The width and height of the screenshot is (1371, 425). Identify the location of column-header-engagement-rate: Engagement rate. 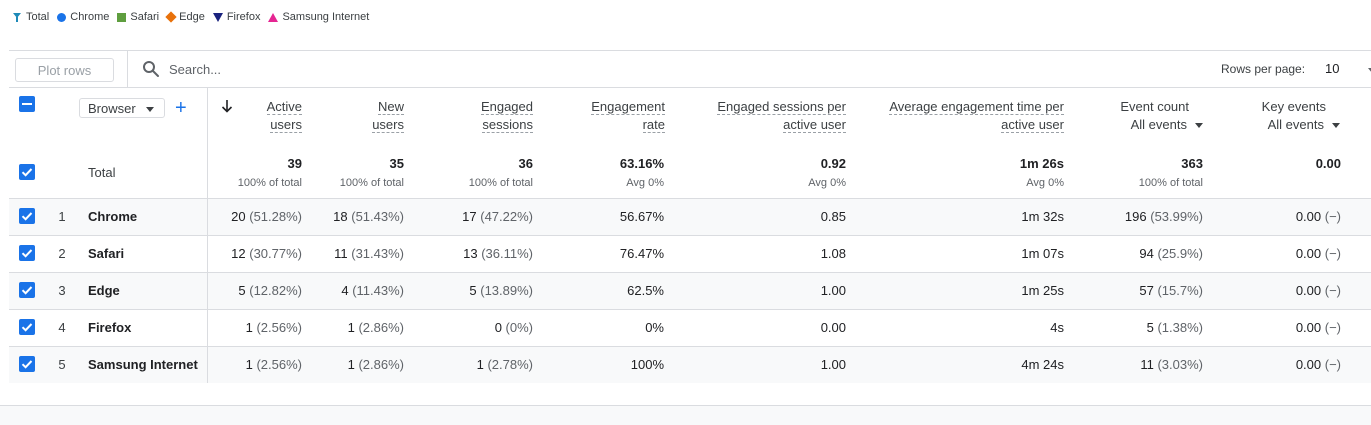
(628, 116).